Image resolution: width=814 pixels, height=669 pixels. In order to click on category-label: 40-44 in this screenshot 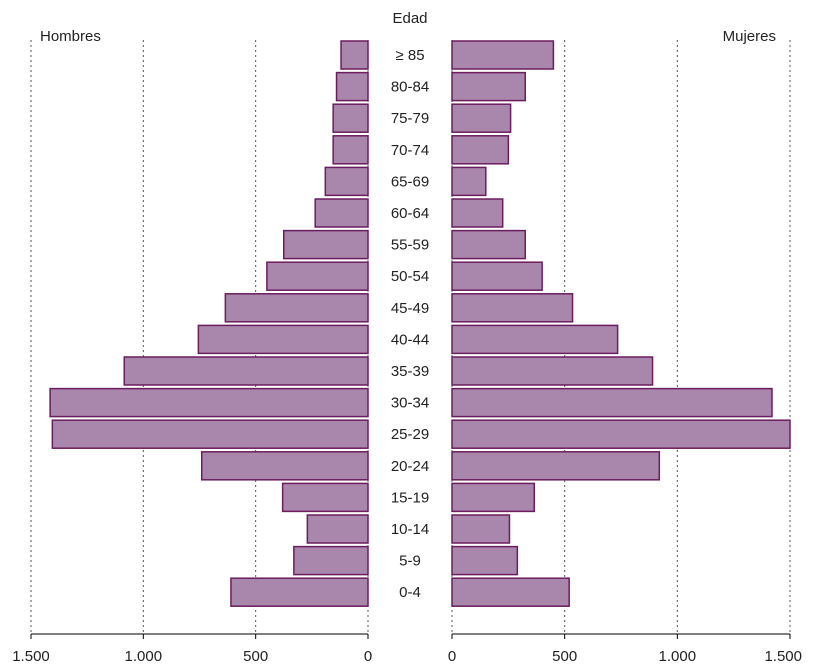, I will do `click(410, 339)`.